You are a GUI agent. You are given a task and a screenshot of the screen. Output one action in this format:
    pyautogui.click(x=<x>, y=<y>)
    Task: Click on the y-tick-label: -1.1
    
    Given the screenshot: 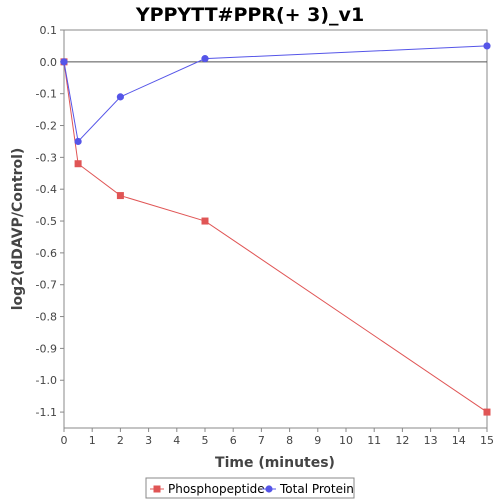 What is the action you would take?
    pyautogui.click(x=46, y=412)
    